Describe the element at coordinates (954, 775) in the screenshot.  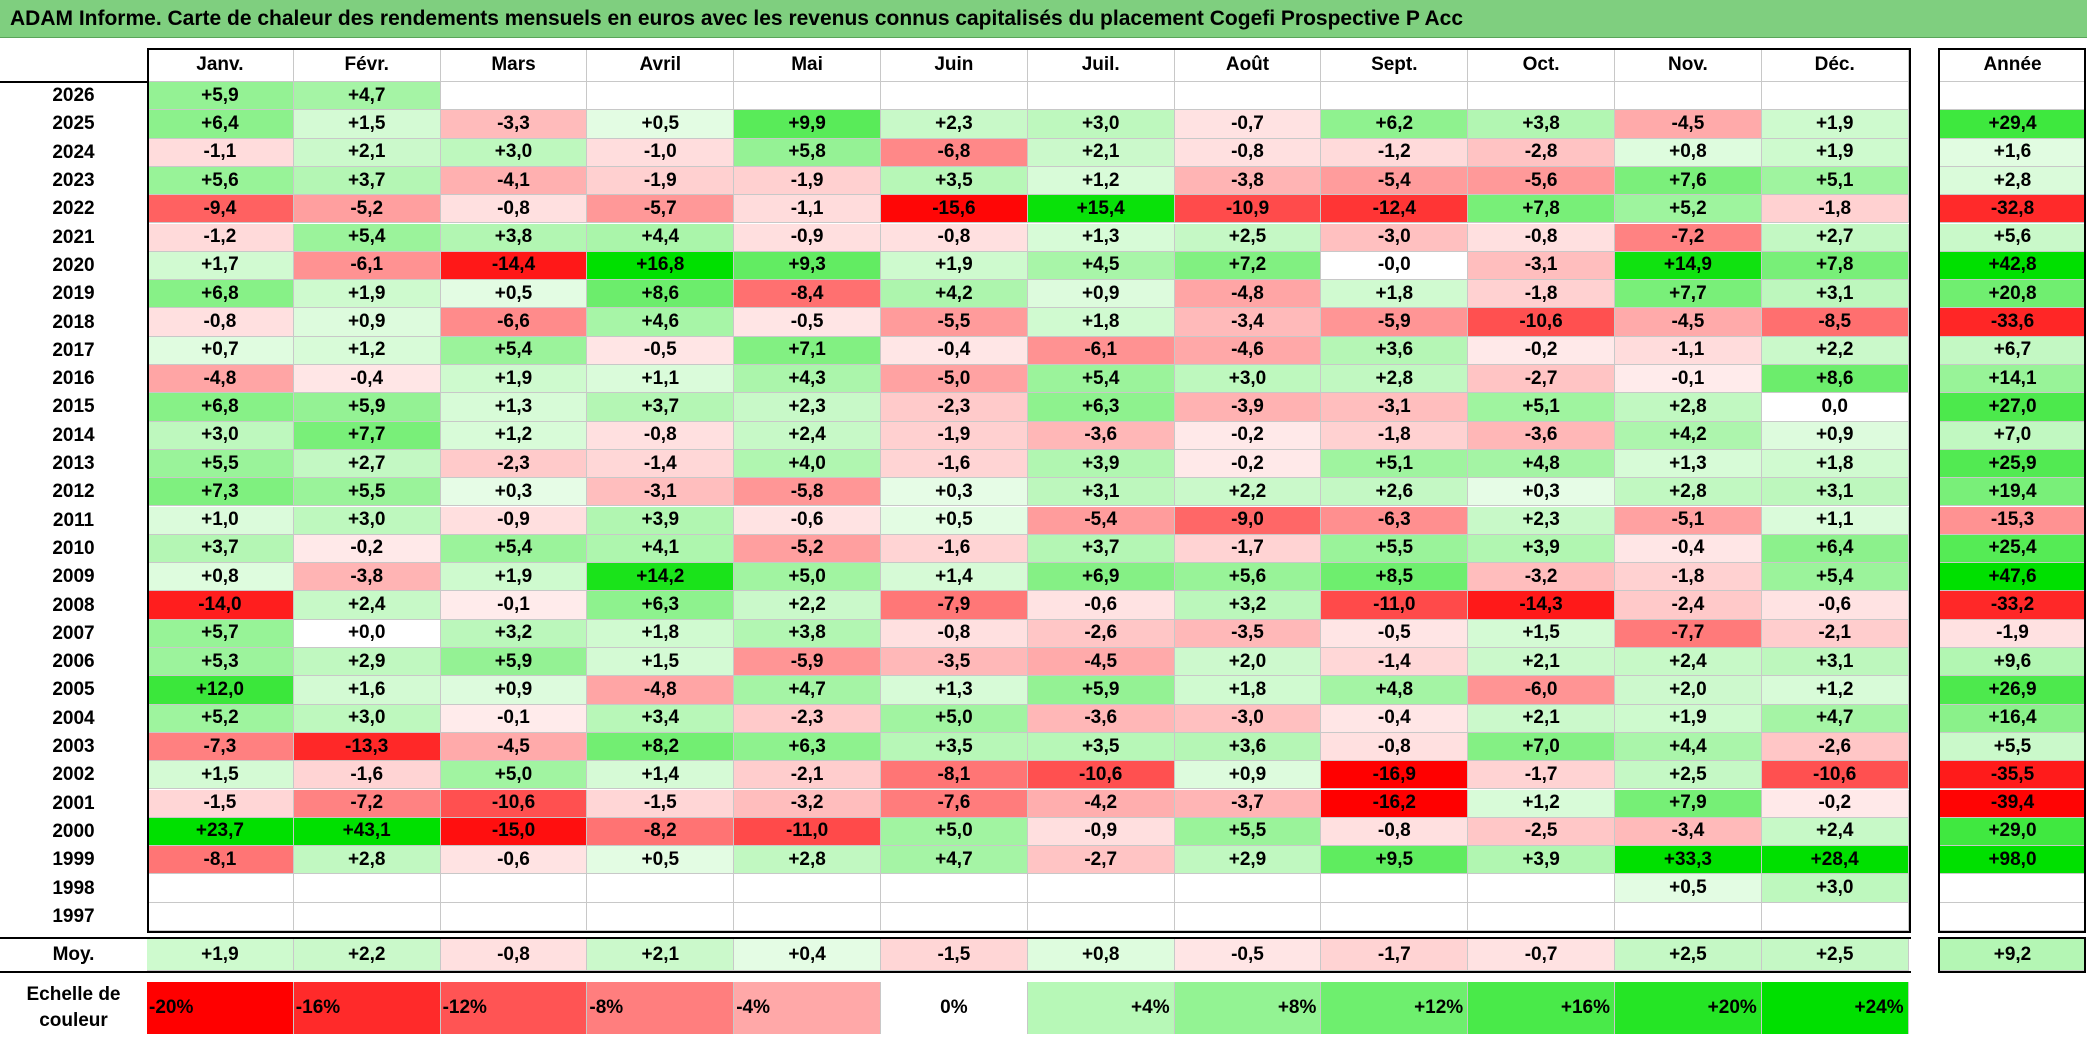
I see `heatmap-cell: -8,1` at that location.